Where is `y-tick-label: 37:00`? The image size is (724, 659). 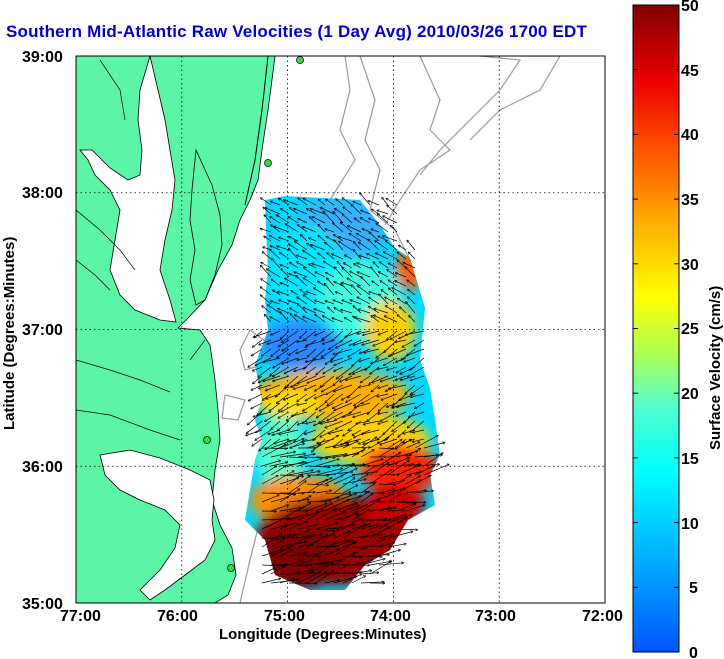
y-tick-label: 37:00 is located at coordinates (42, 330).